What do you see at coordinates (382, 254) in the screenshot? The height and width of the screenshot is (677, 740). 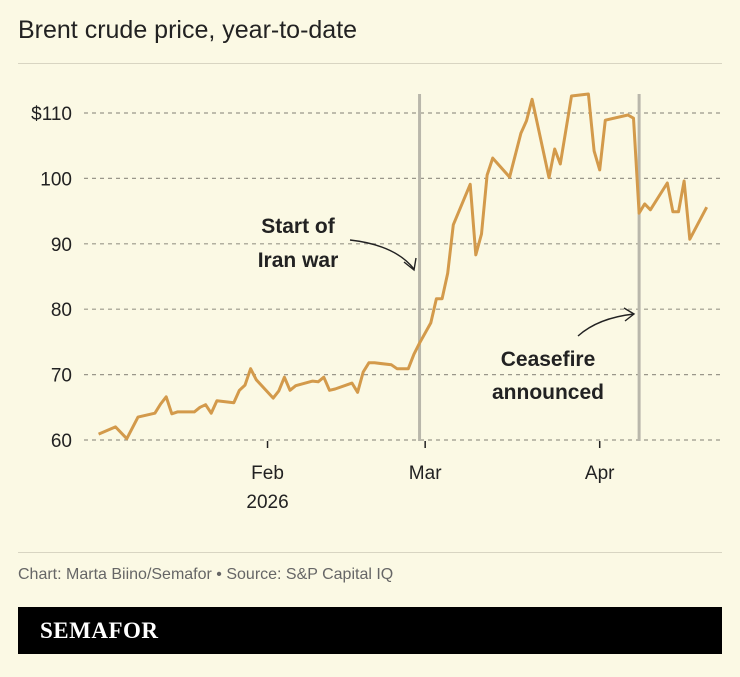 I see `arrow-iran-war` at bounding box center [382, 254].